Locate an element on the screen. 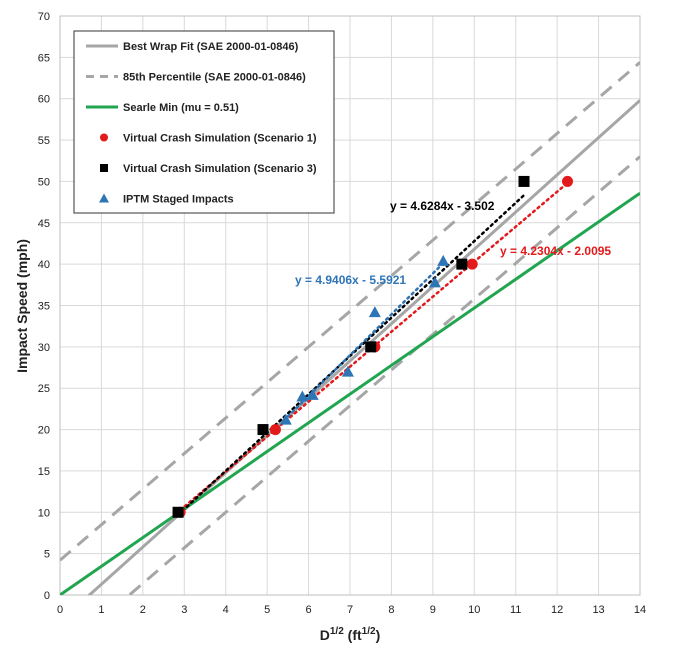  x-tick-label: 14 is located at coordinates (640, 610).